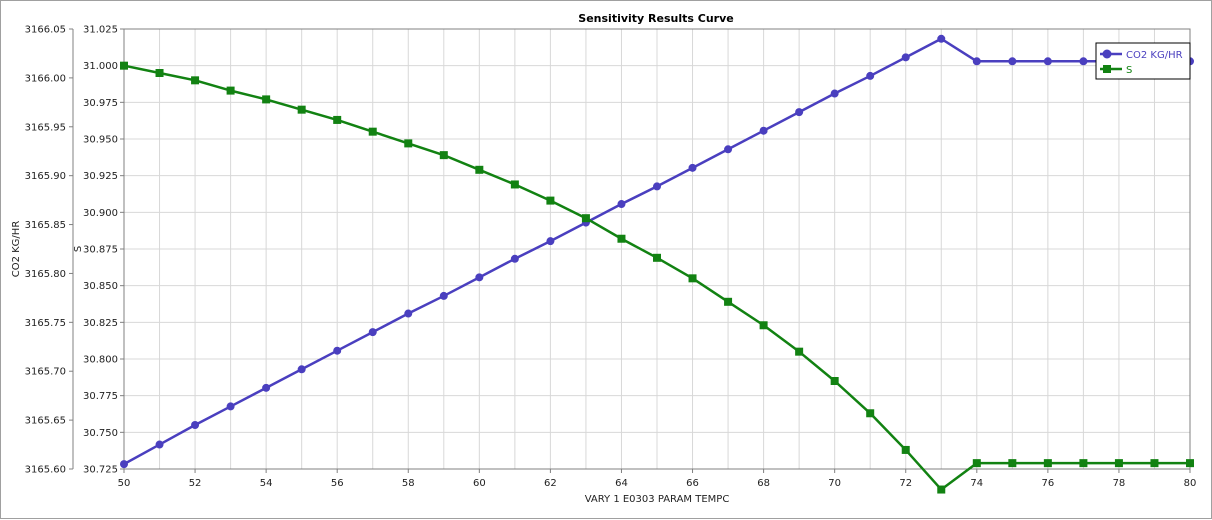  I want to click on x-axis-tick-label: 60, so click(479, 483).